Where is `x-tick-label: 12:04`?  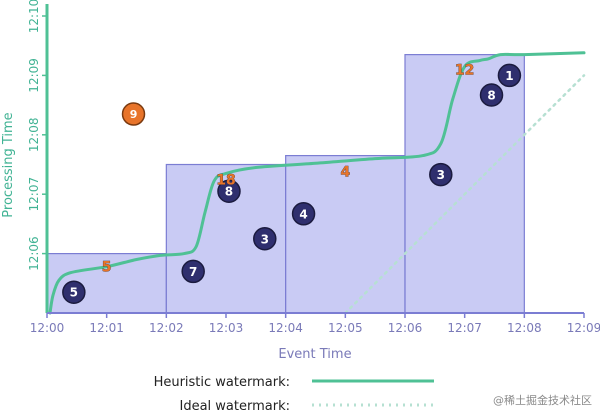 x-tick-label: 12:04 is located at coordinates (285, 328).